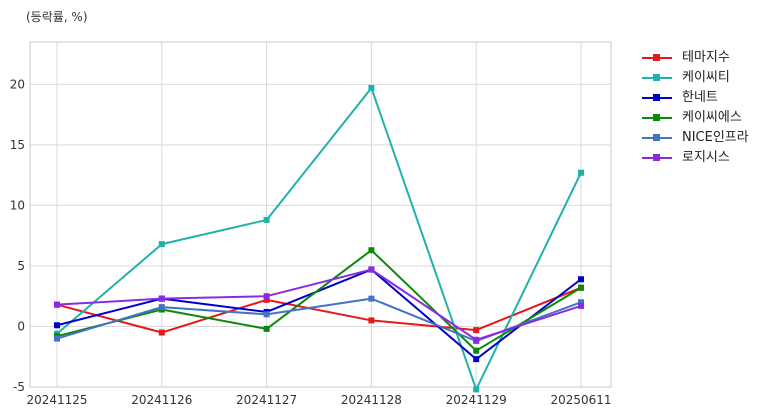 Image resolution: width=769 pixels, height=416 pixels. What do you see at coordinates (17, 235) in the screenshot?
I see `y-axis-ticks: -5 0 5 10 15 20` at bounding box center [17, 235].